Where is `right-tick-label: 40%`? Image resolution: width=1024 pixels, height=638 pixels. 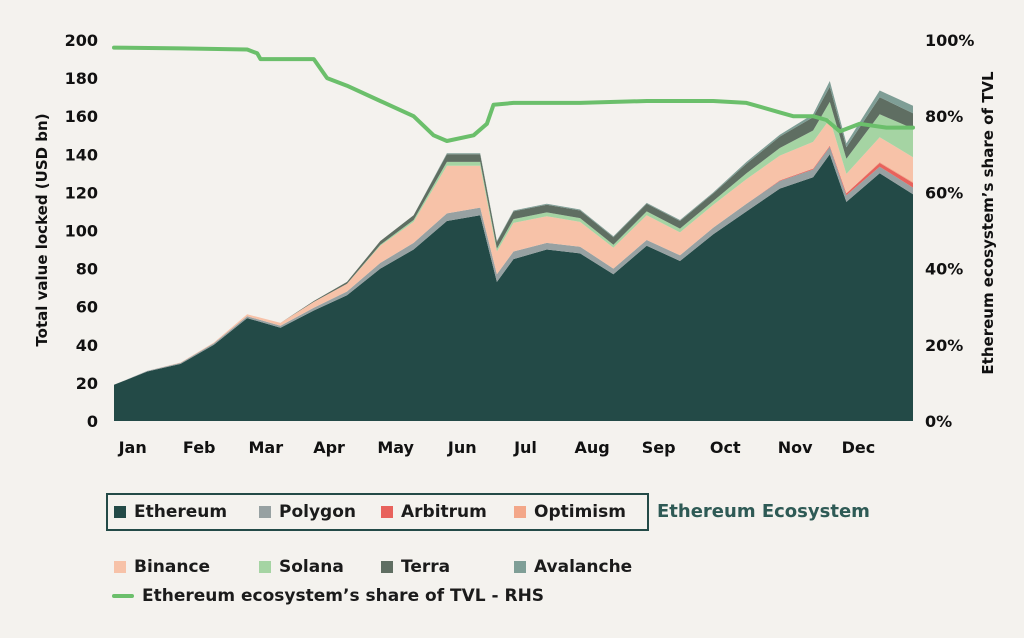
right-tick-label: 40% is located at coordinates (944, 269).